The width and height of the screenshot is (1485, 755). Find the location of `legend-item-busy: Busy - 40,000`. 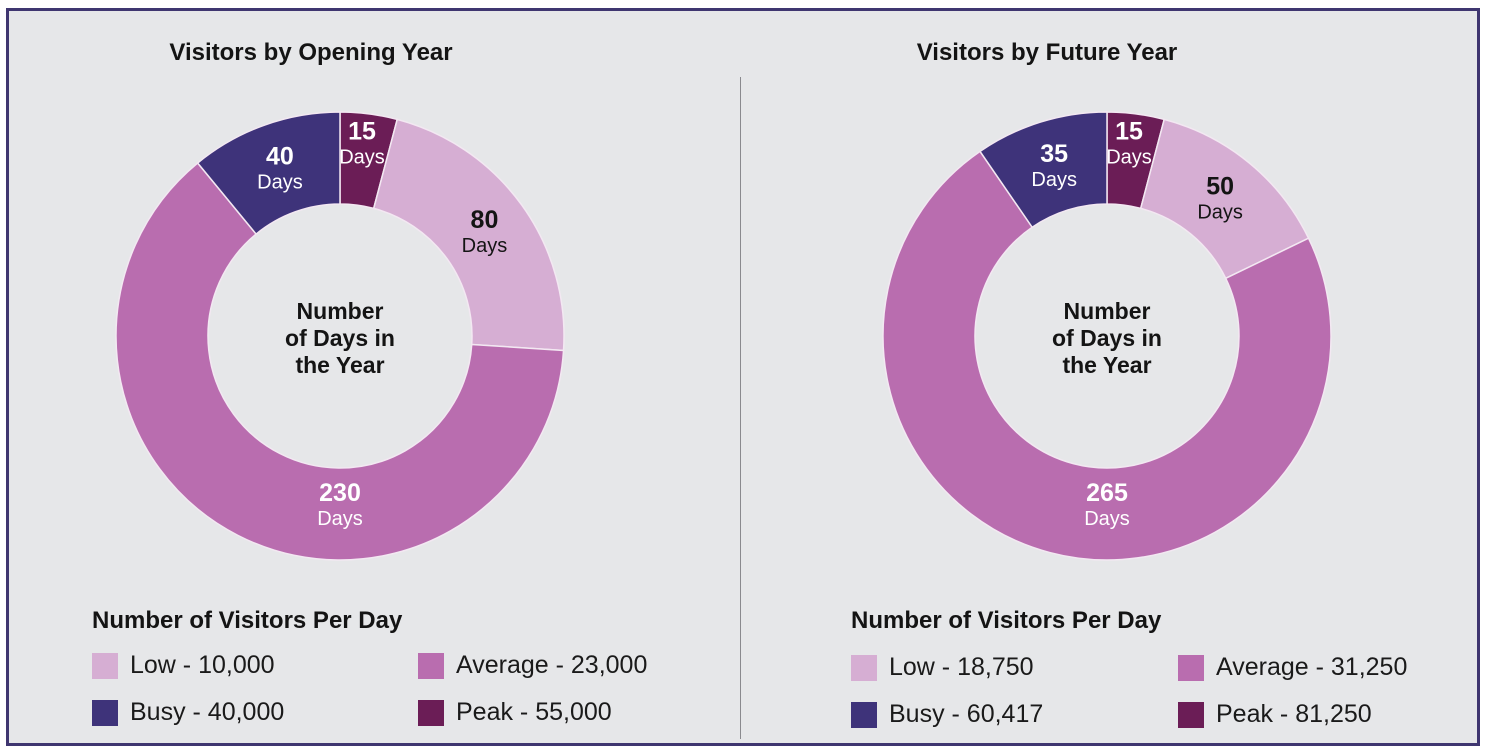

legend-item-busy: Busy - 40,000 is located at coordinates (188, 712).